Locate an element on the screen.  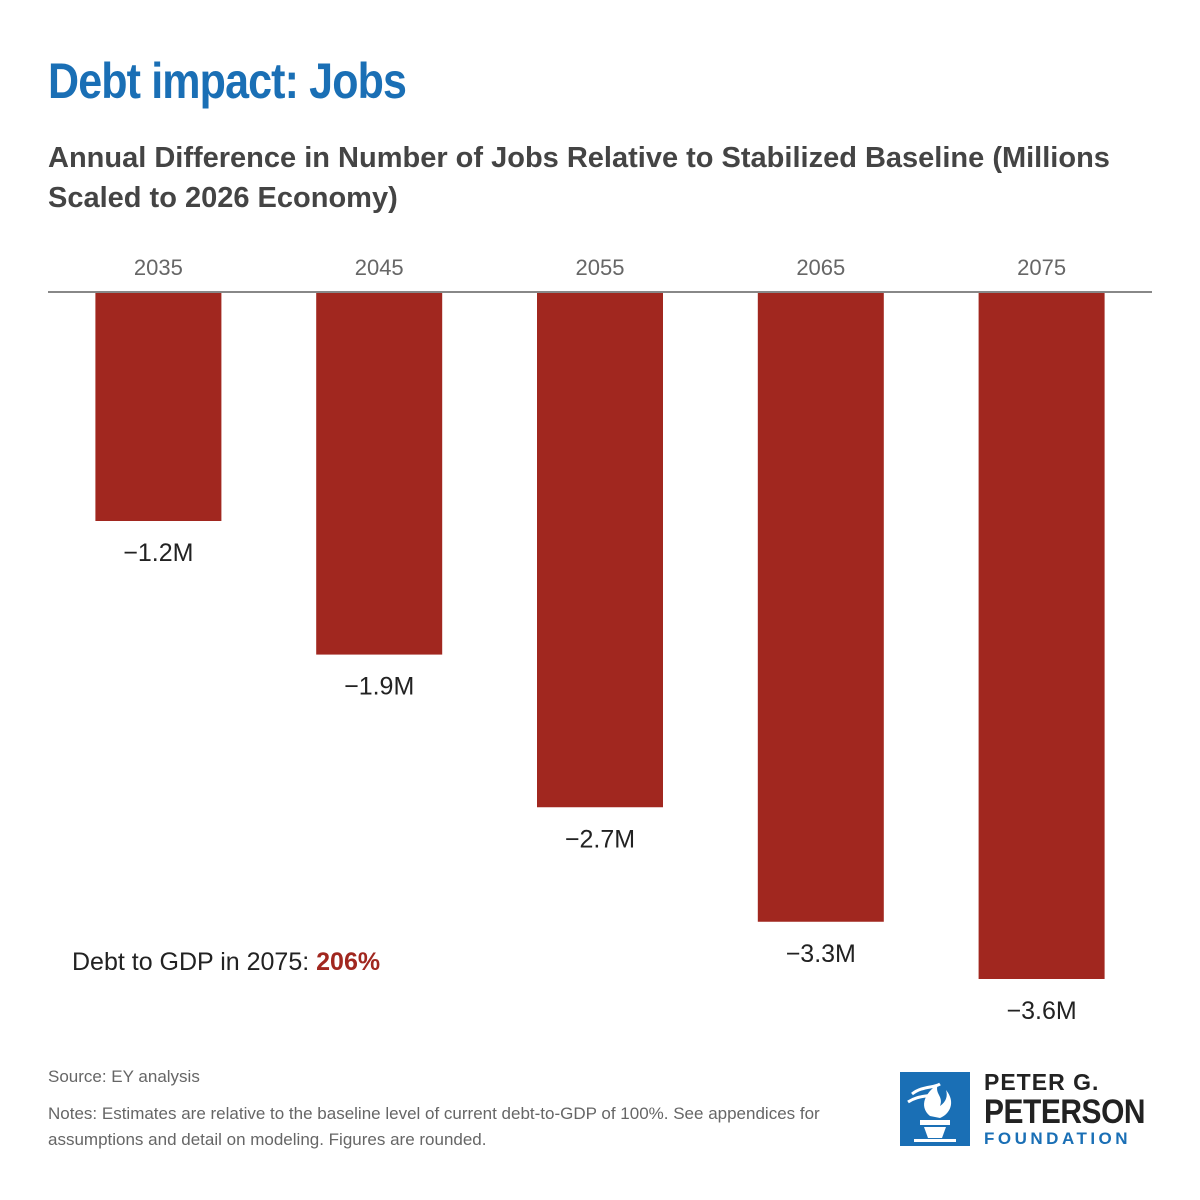
source-note: Source: EY analysis is located at coordinates (124, 1076).